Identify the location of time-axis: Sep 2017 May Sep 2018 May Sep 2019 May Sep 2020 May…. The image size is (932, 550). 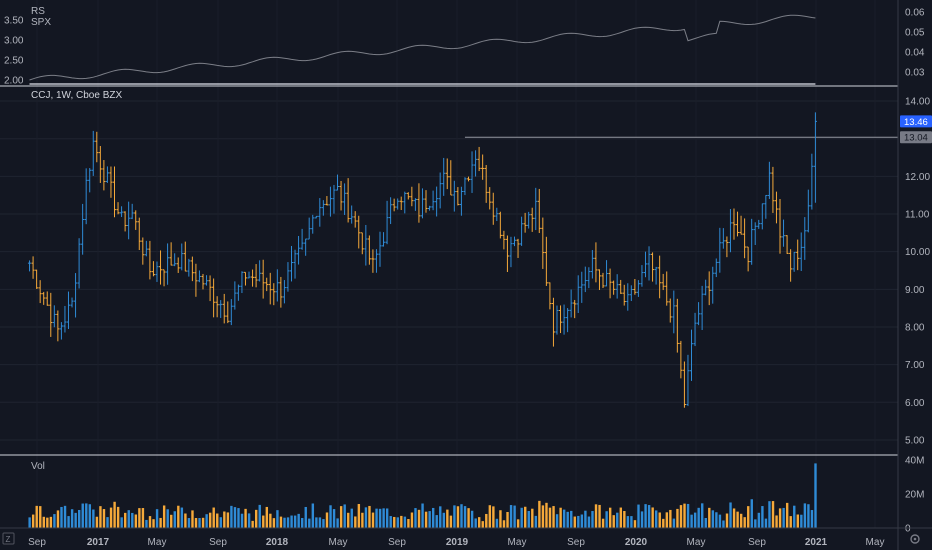
(456, 542).